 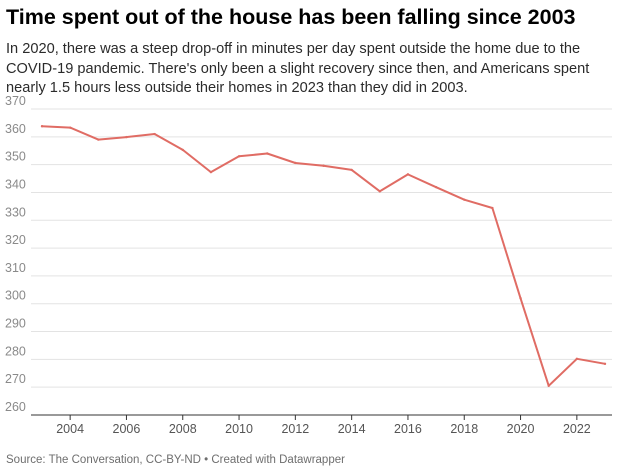 What do you see at coordinates (352, 429) in the screenshot?
I see `x-tick-label: 2014` at bounding box center [352, 429].